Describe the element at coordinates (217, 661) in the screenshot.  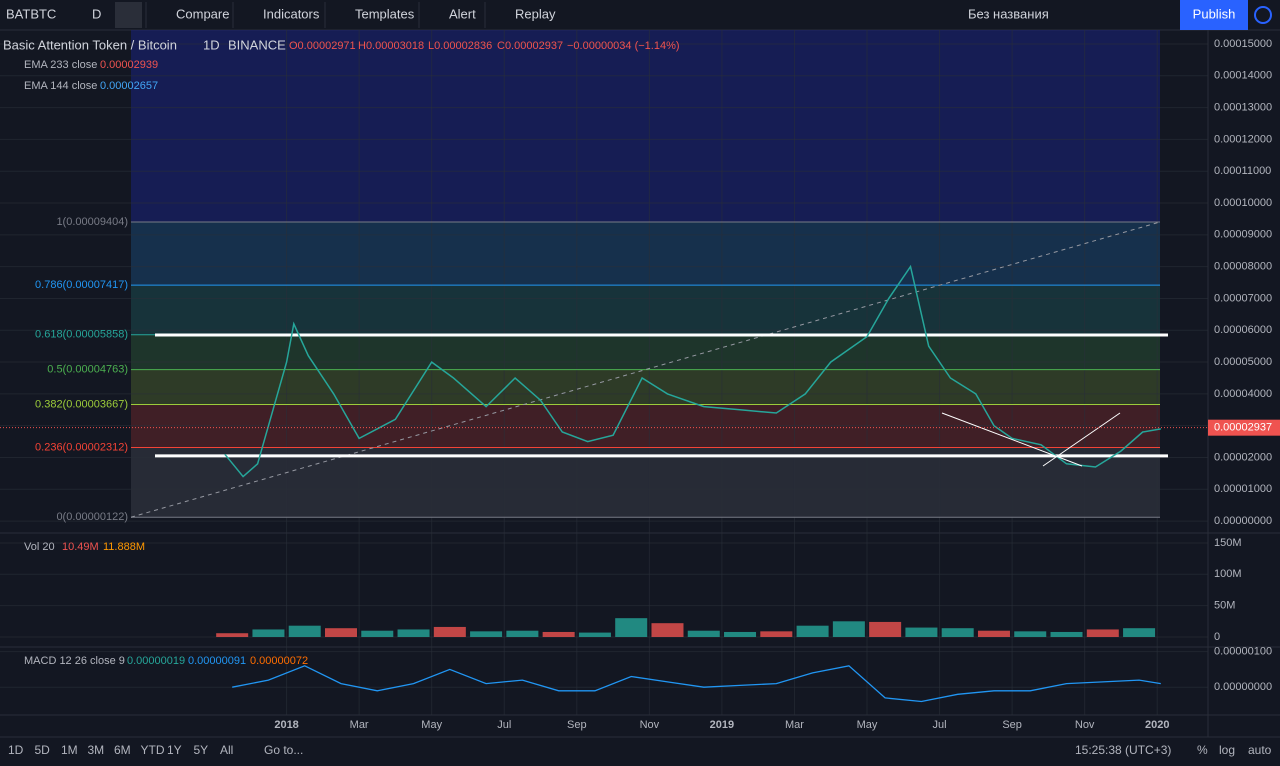
I see `macd-line: 0.00000091` at that location.